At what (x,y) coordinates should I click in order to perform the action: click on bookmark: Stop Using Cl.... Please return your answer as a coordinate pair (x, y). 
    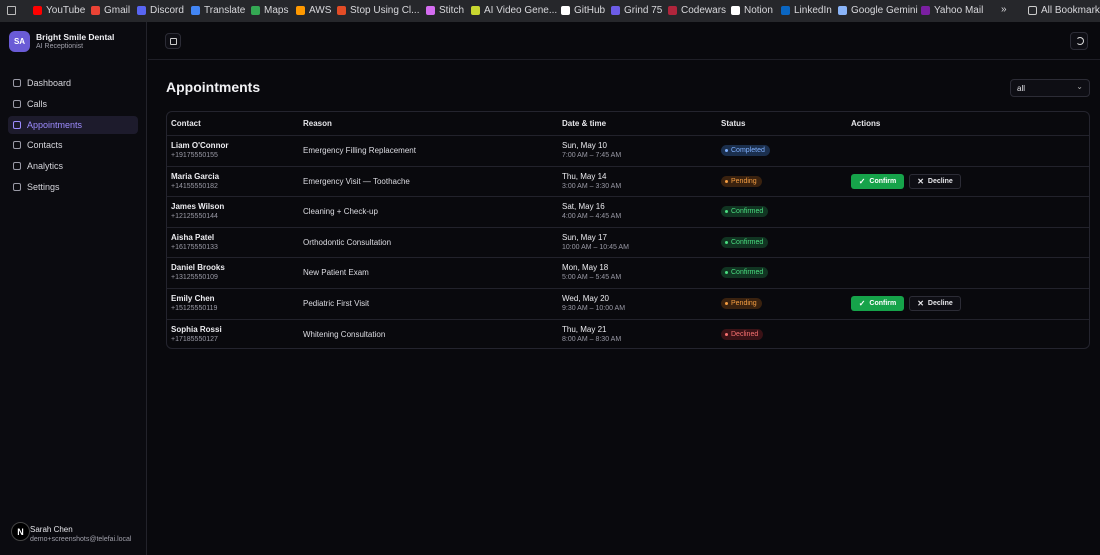
    Looking at the image, I should click on (378, 10).